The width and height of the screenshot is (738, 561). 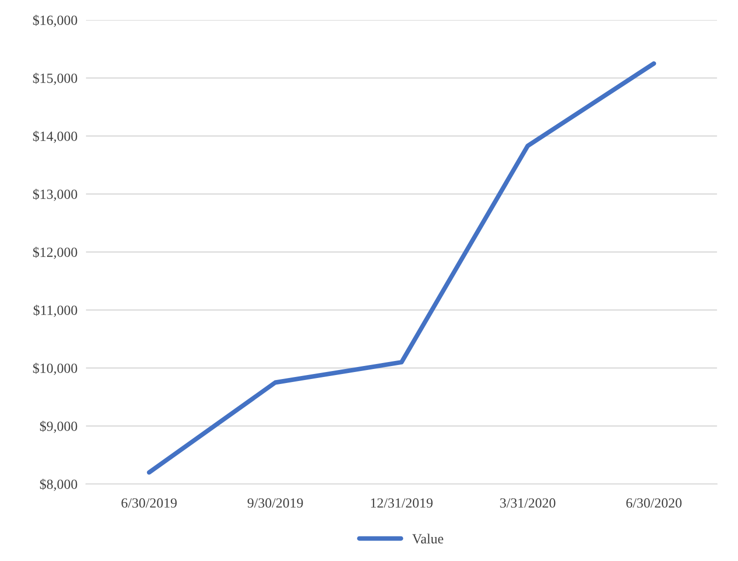 What do you see at coordinates (56, 310) in the screenshot?
I see `y-tick-label: $11,000` at bounding box center [56, 310].